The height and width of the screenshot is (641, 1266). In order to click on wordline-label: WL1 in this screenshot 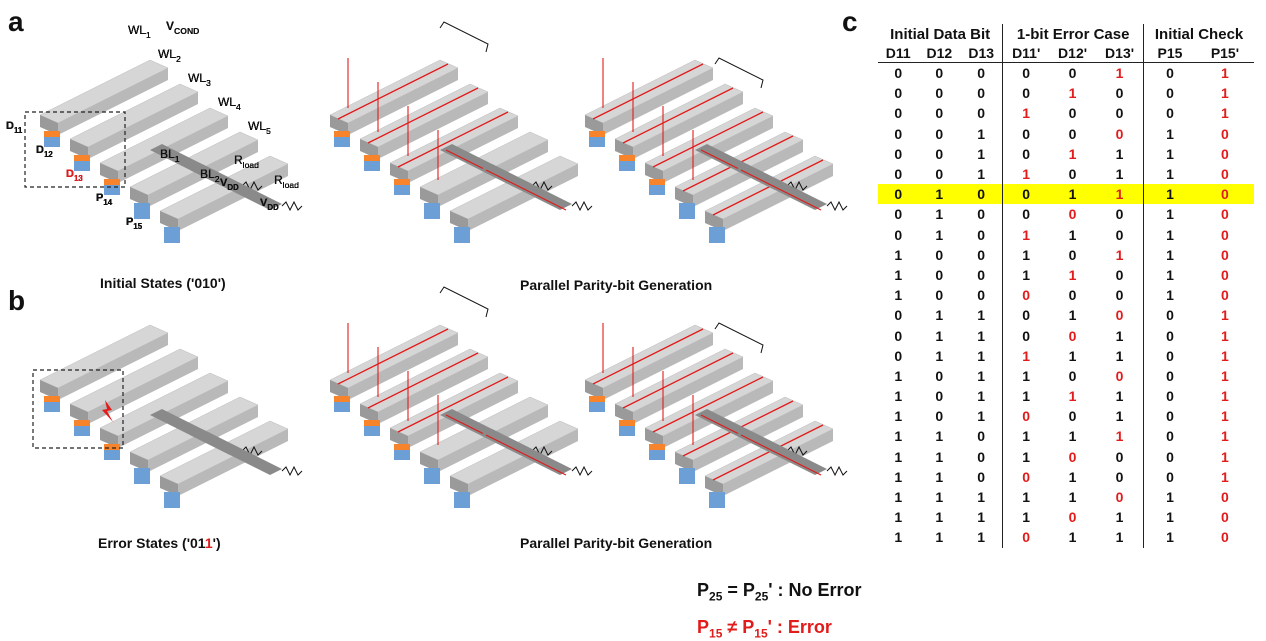, I will do `click(139, 31)`.